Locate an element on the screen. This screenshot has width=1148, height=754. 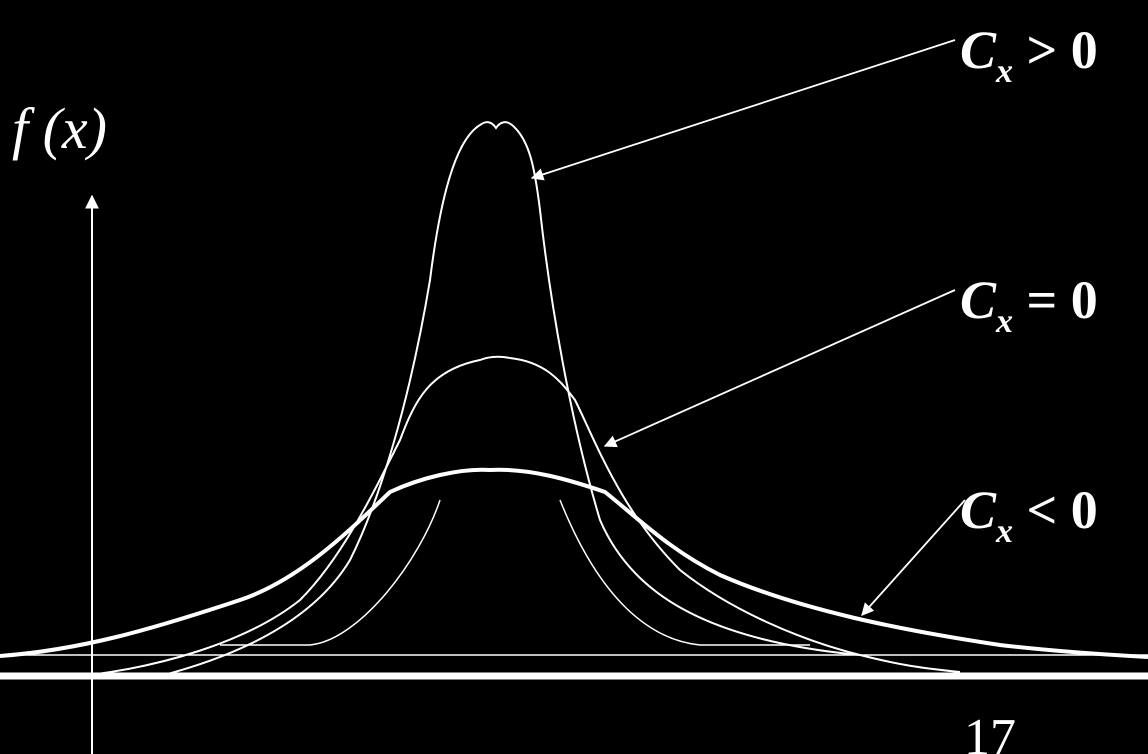
y-axis-label: f (x) is located at coordinates (59, 128).